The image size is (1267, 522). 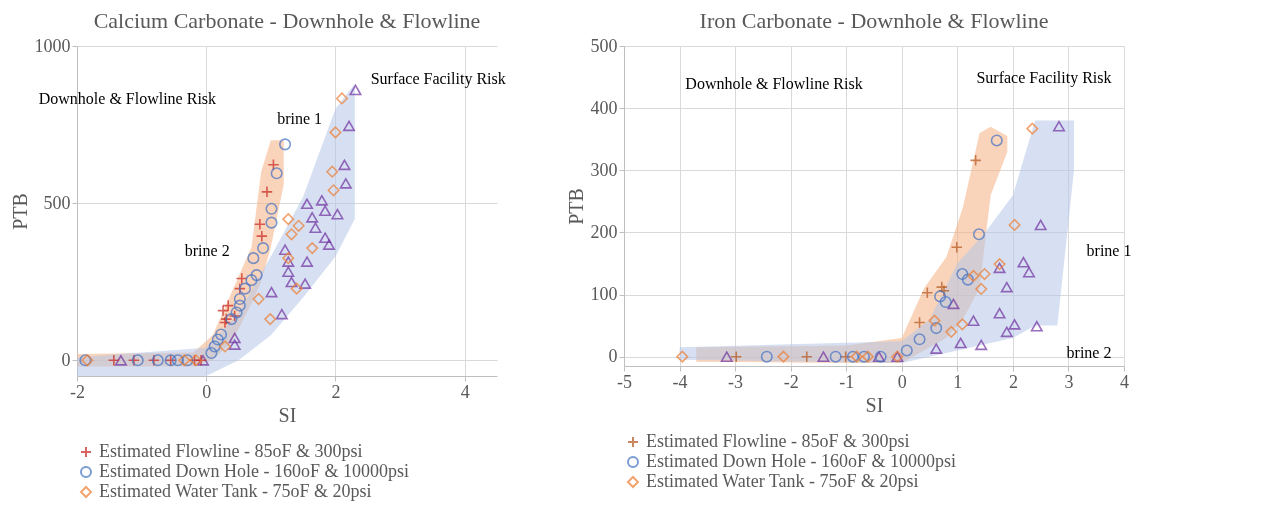 I want to click on y-tick-label: 0, so click(x=66, y=359).